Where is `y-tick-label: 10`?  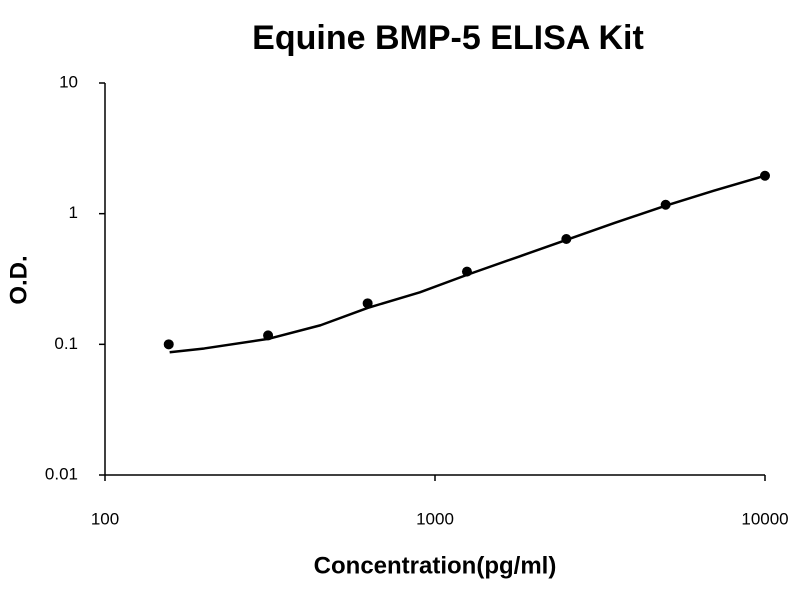
y-tick-label: 10 is located at coordinates (68, 81).